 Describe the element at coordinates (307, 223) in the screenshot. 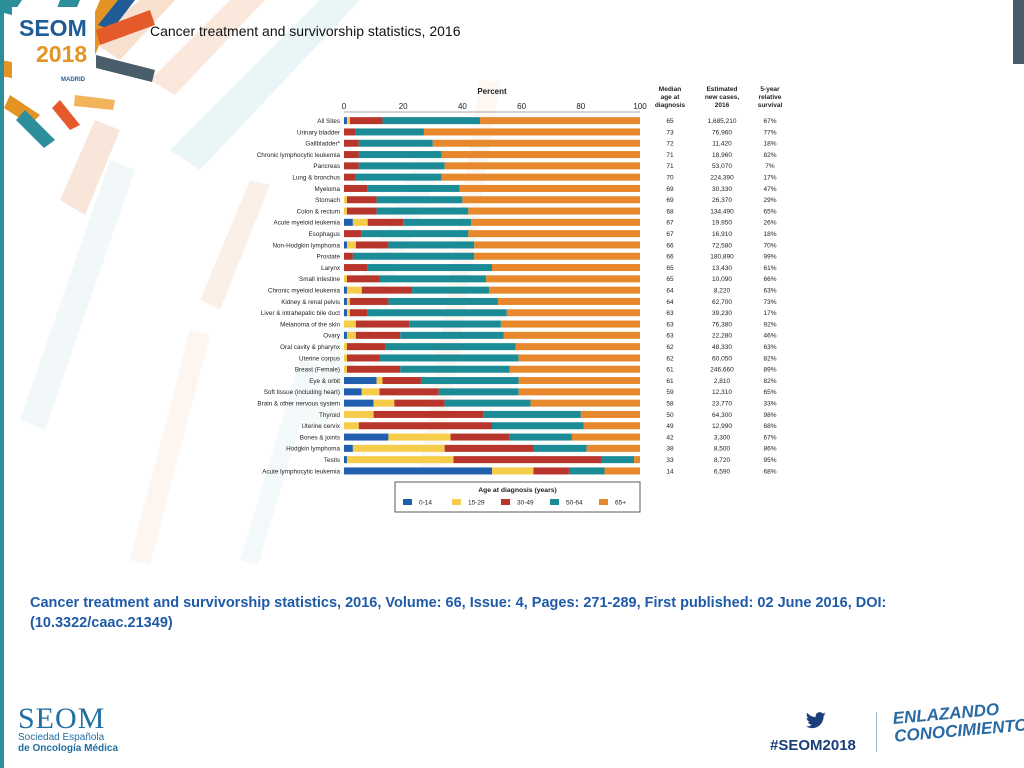

I see `row-label: Acute myeloid leukemia` at that location.